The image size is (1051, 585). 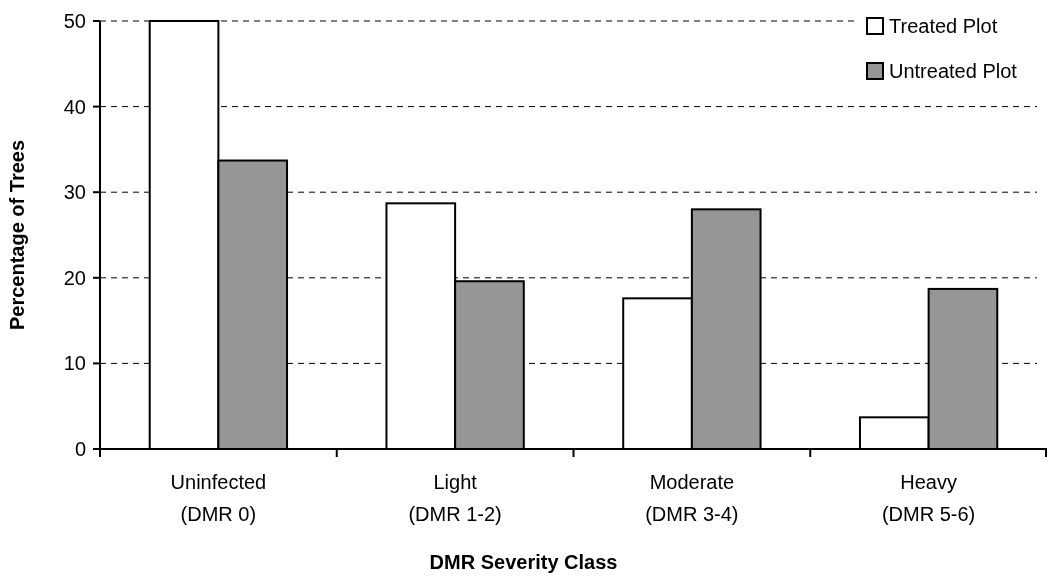 What do you see at coordinates (928, 498) in the screenshot?
I see `x-tick-label: Heavy (DMR 5-6)` at bounding box center [928, 498].